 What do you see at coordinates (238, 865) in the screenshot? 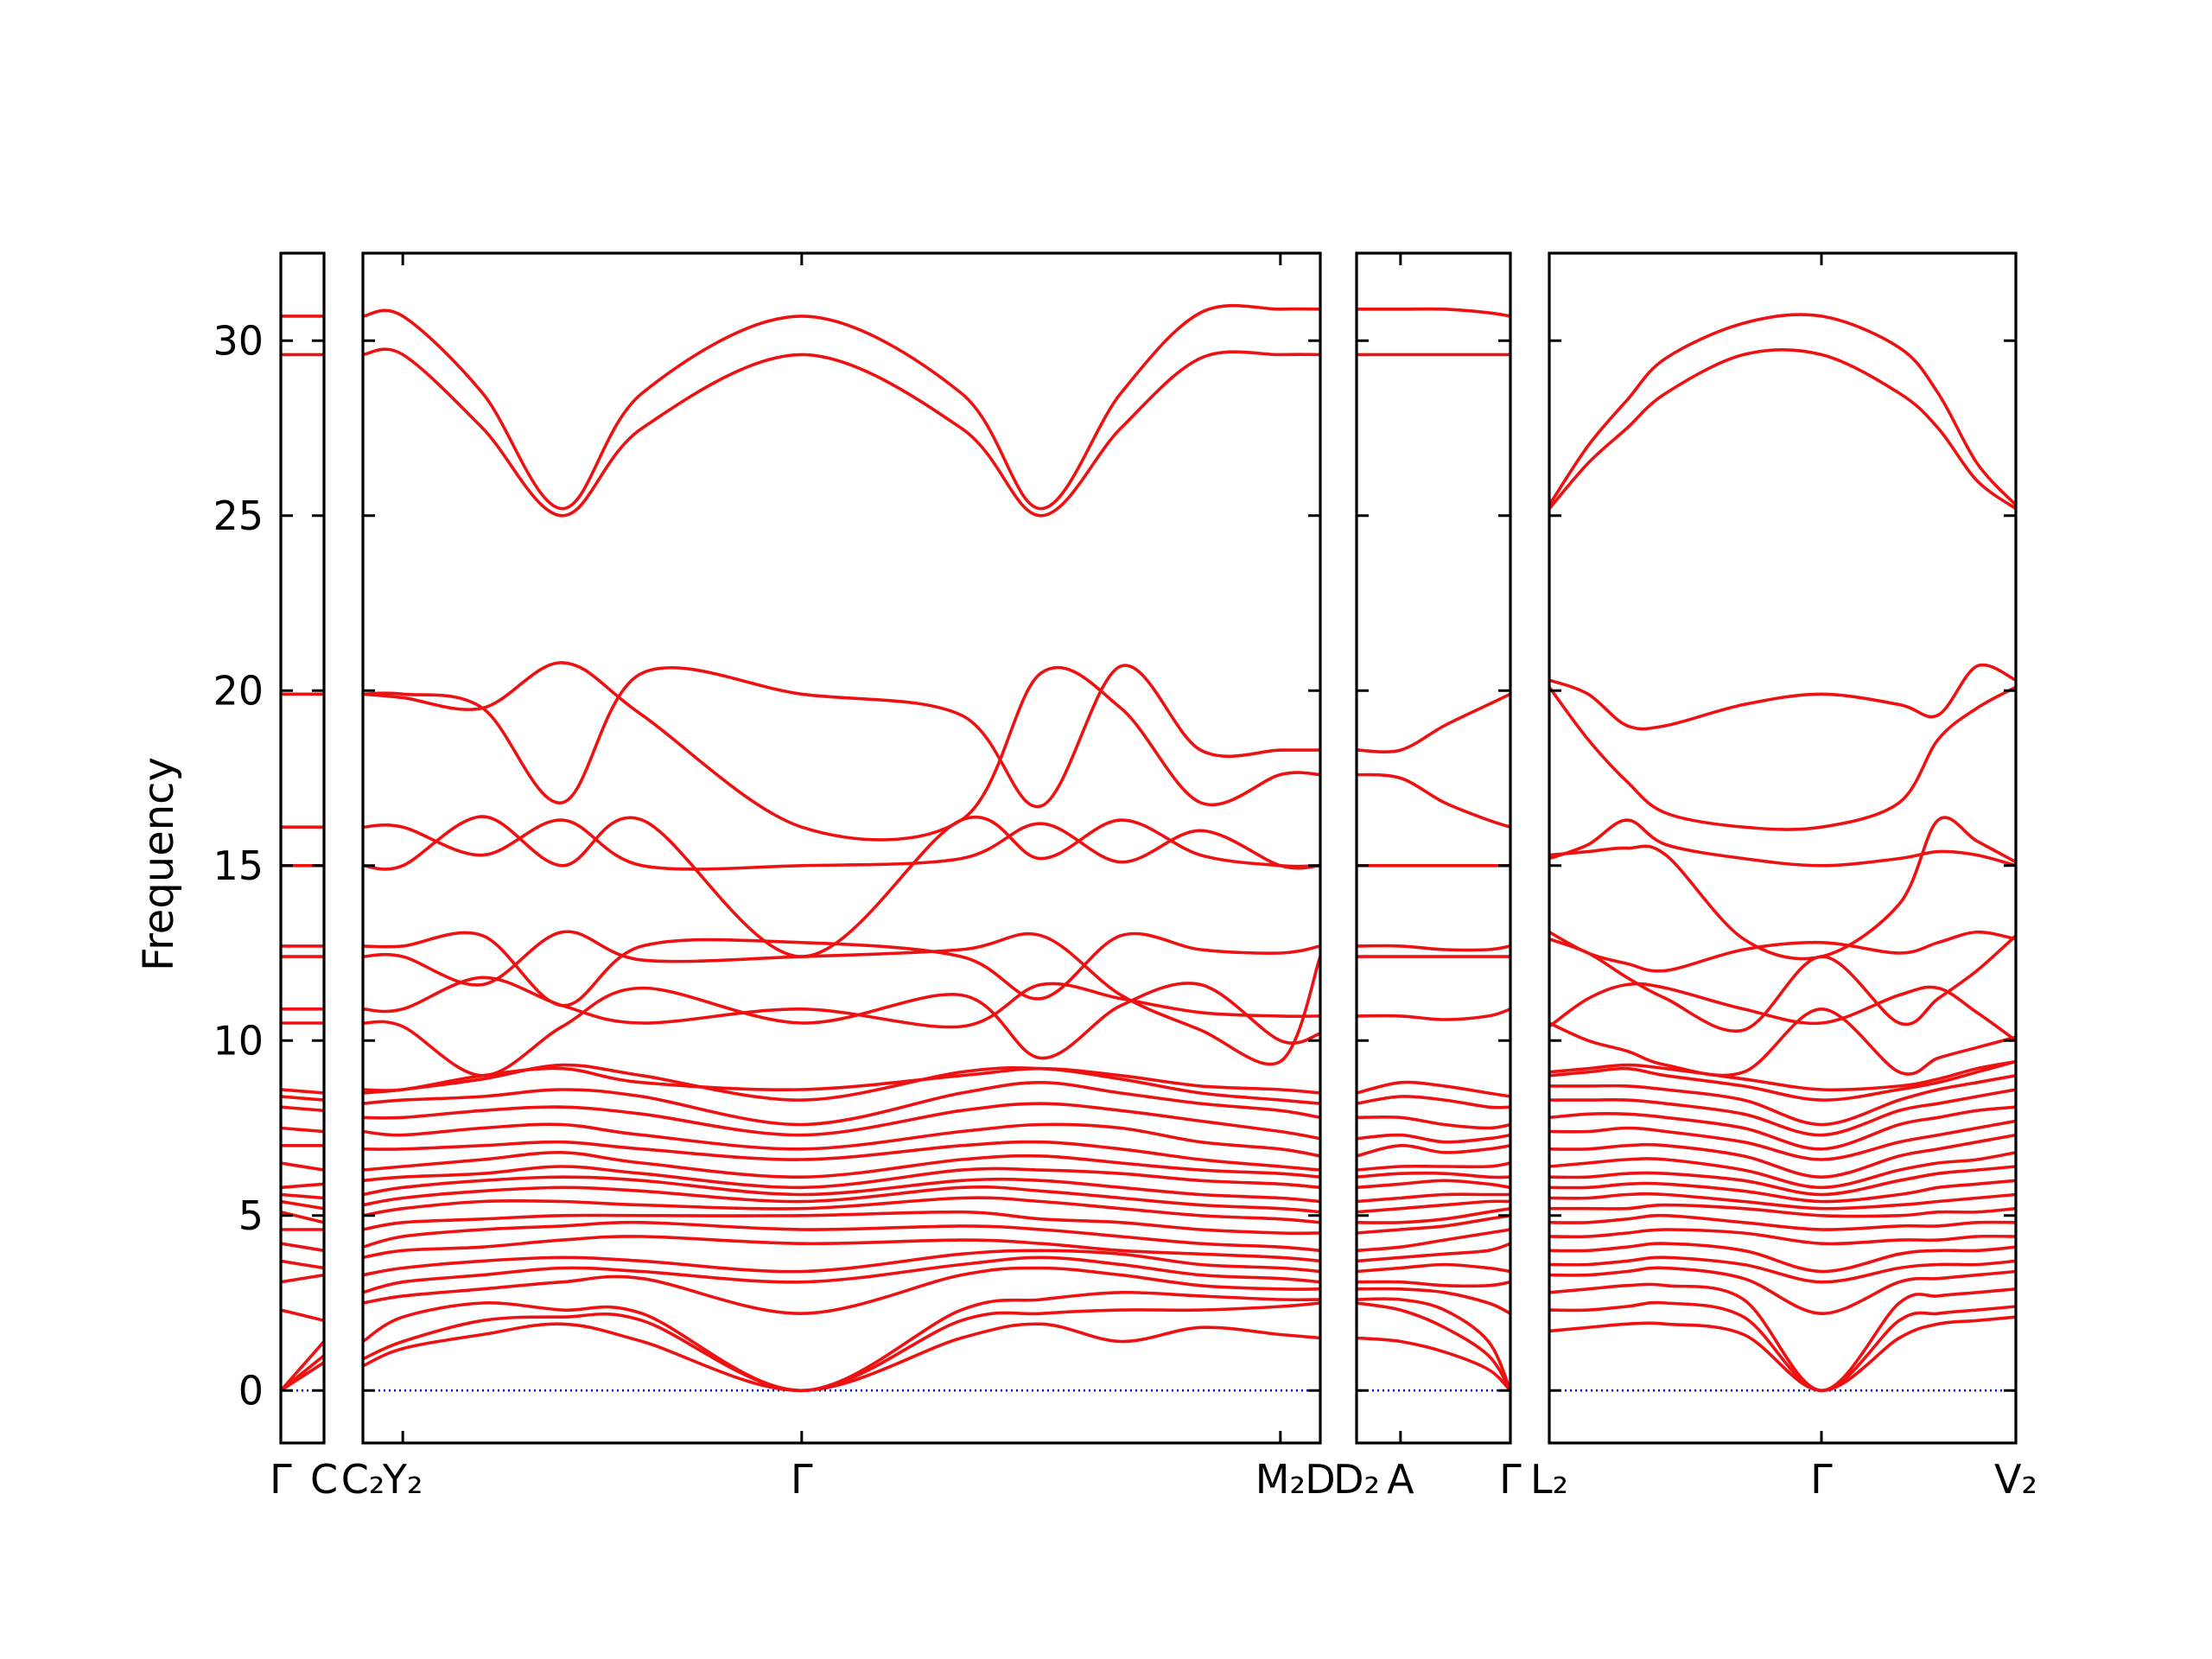
I see `y-tick-label: 15` at bounding box center [238, 865].